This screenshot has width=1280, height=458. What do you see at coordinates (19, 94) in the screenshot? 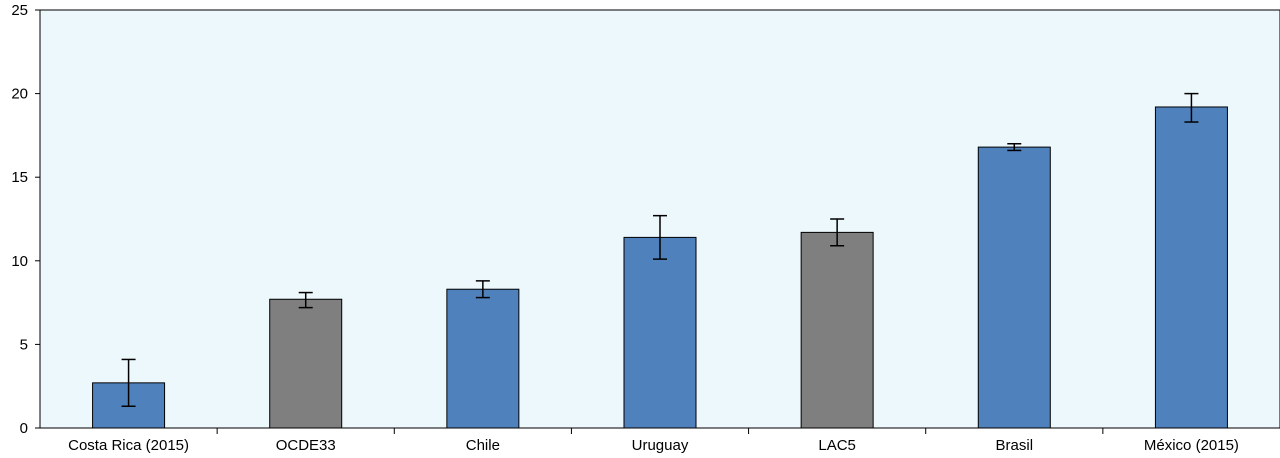
I see `y-tick-label: 20` at bounding box center [19, 94].